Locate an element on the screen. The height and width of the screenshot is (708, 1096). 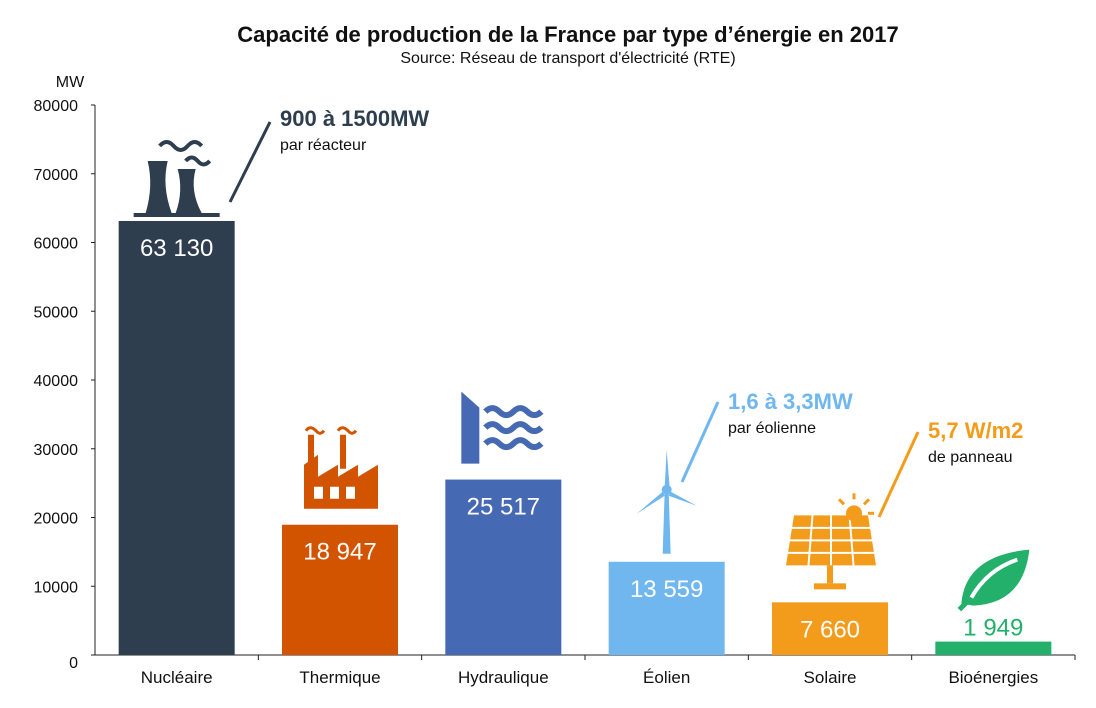
data-label: 63 130 is located at coordinates (176, 248).